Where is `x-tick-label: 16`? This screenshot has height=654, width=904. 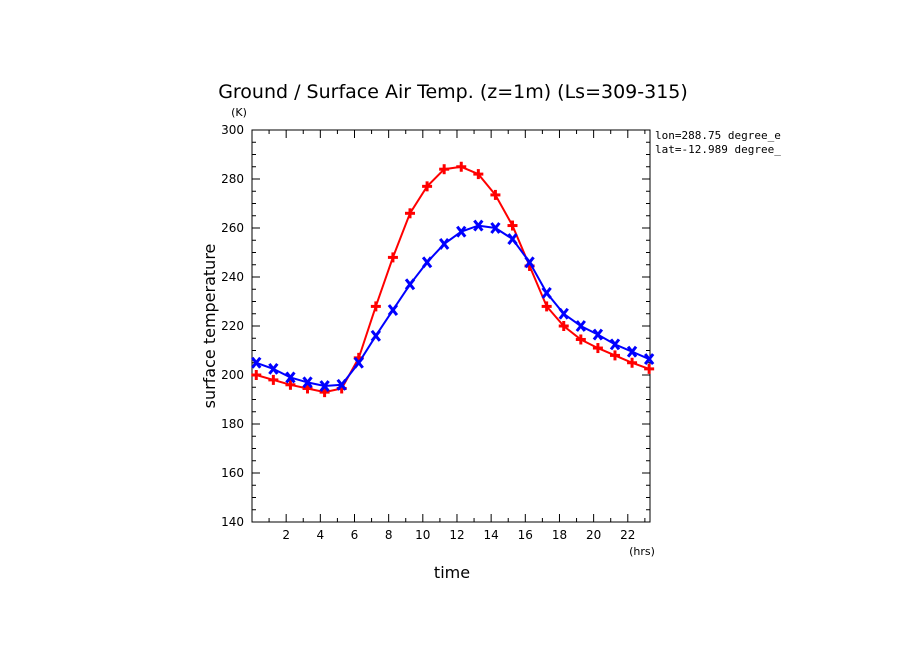 x-tick-label: 16 is located at coordinates (525, 535).